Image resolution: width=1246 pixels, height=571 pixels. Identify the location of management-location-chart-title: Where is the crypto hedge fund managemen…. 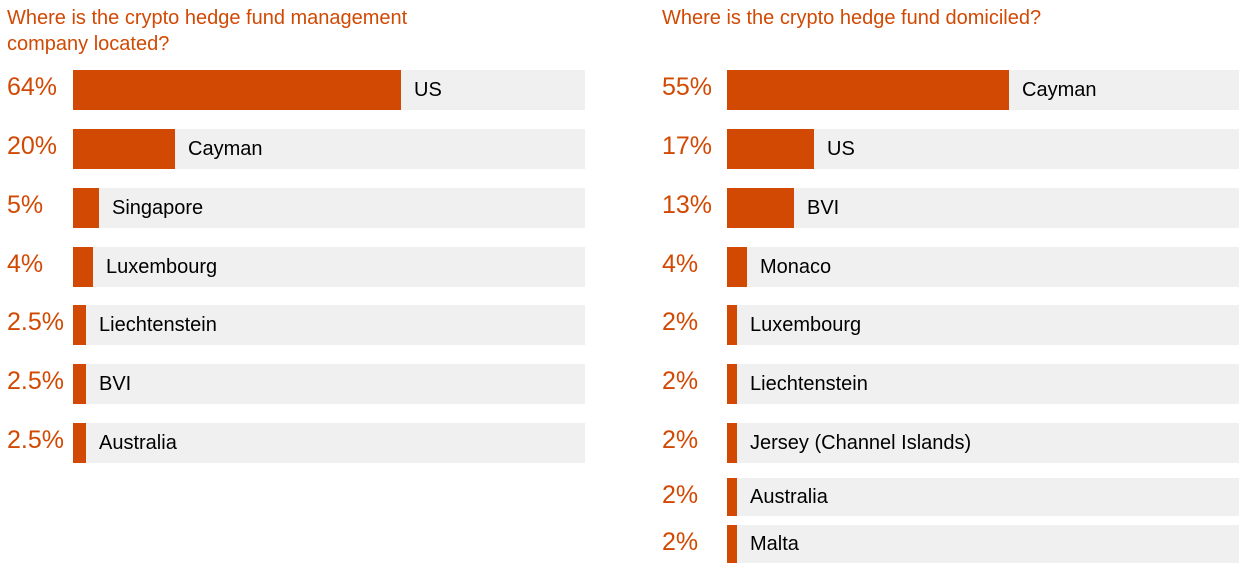
(207, 31).